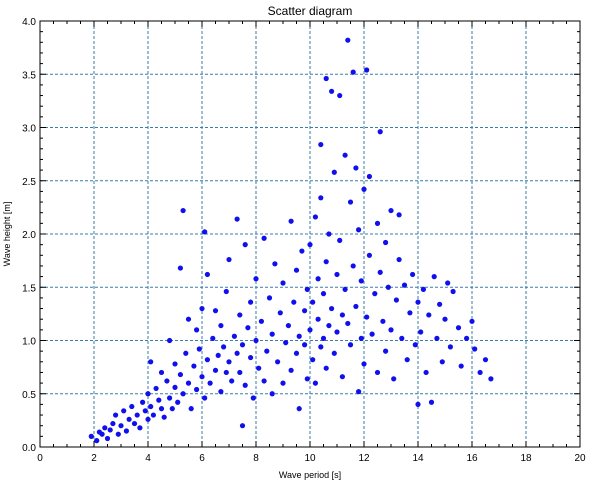 The width and height of the screenshot is (593, 484). What do you see at coordinates (472, 458) in the screenshot?
I see `x-tick-label: 16` at bounding box center [472, 458].